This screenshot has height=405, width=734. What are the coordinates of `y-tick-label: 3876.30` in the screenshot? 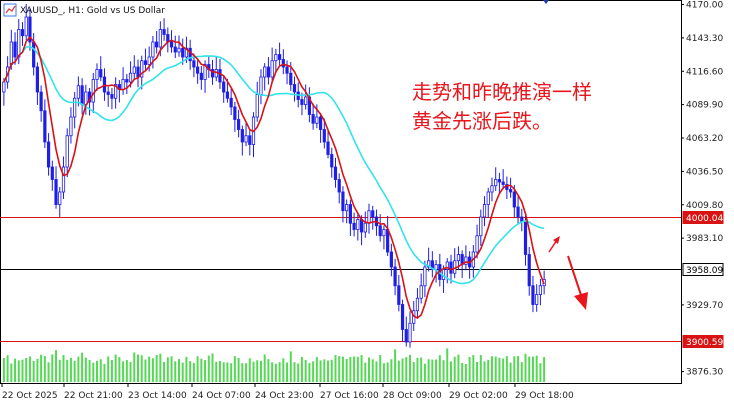 It's located at (704, 373).